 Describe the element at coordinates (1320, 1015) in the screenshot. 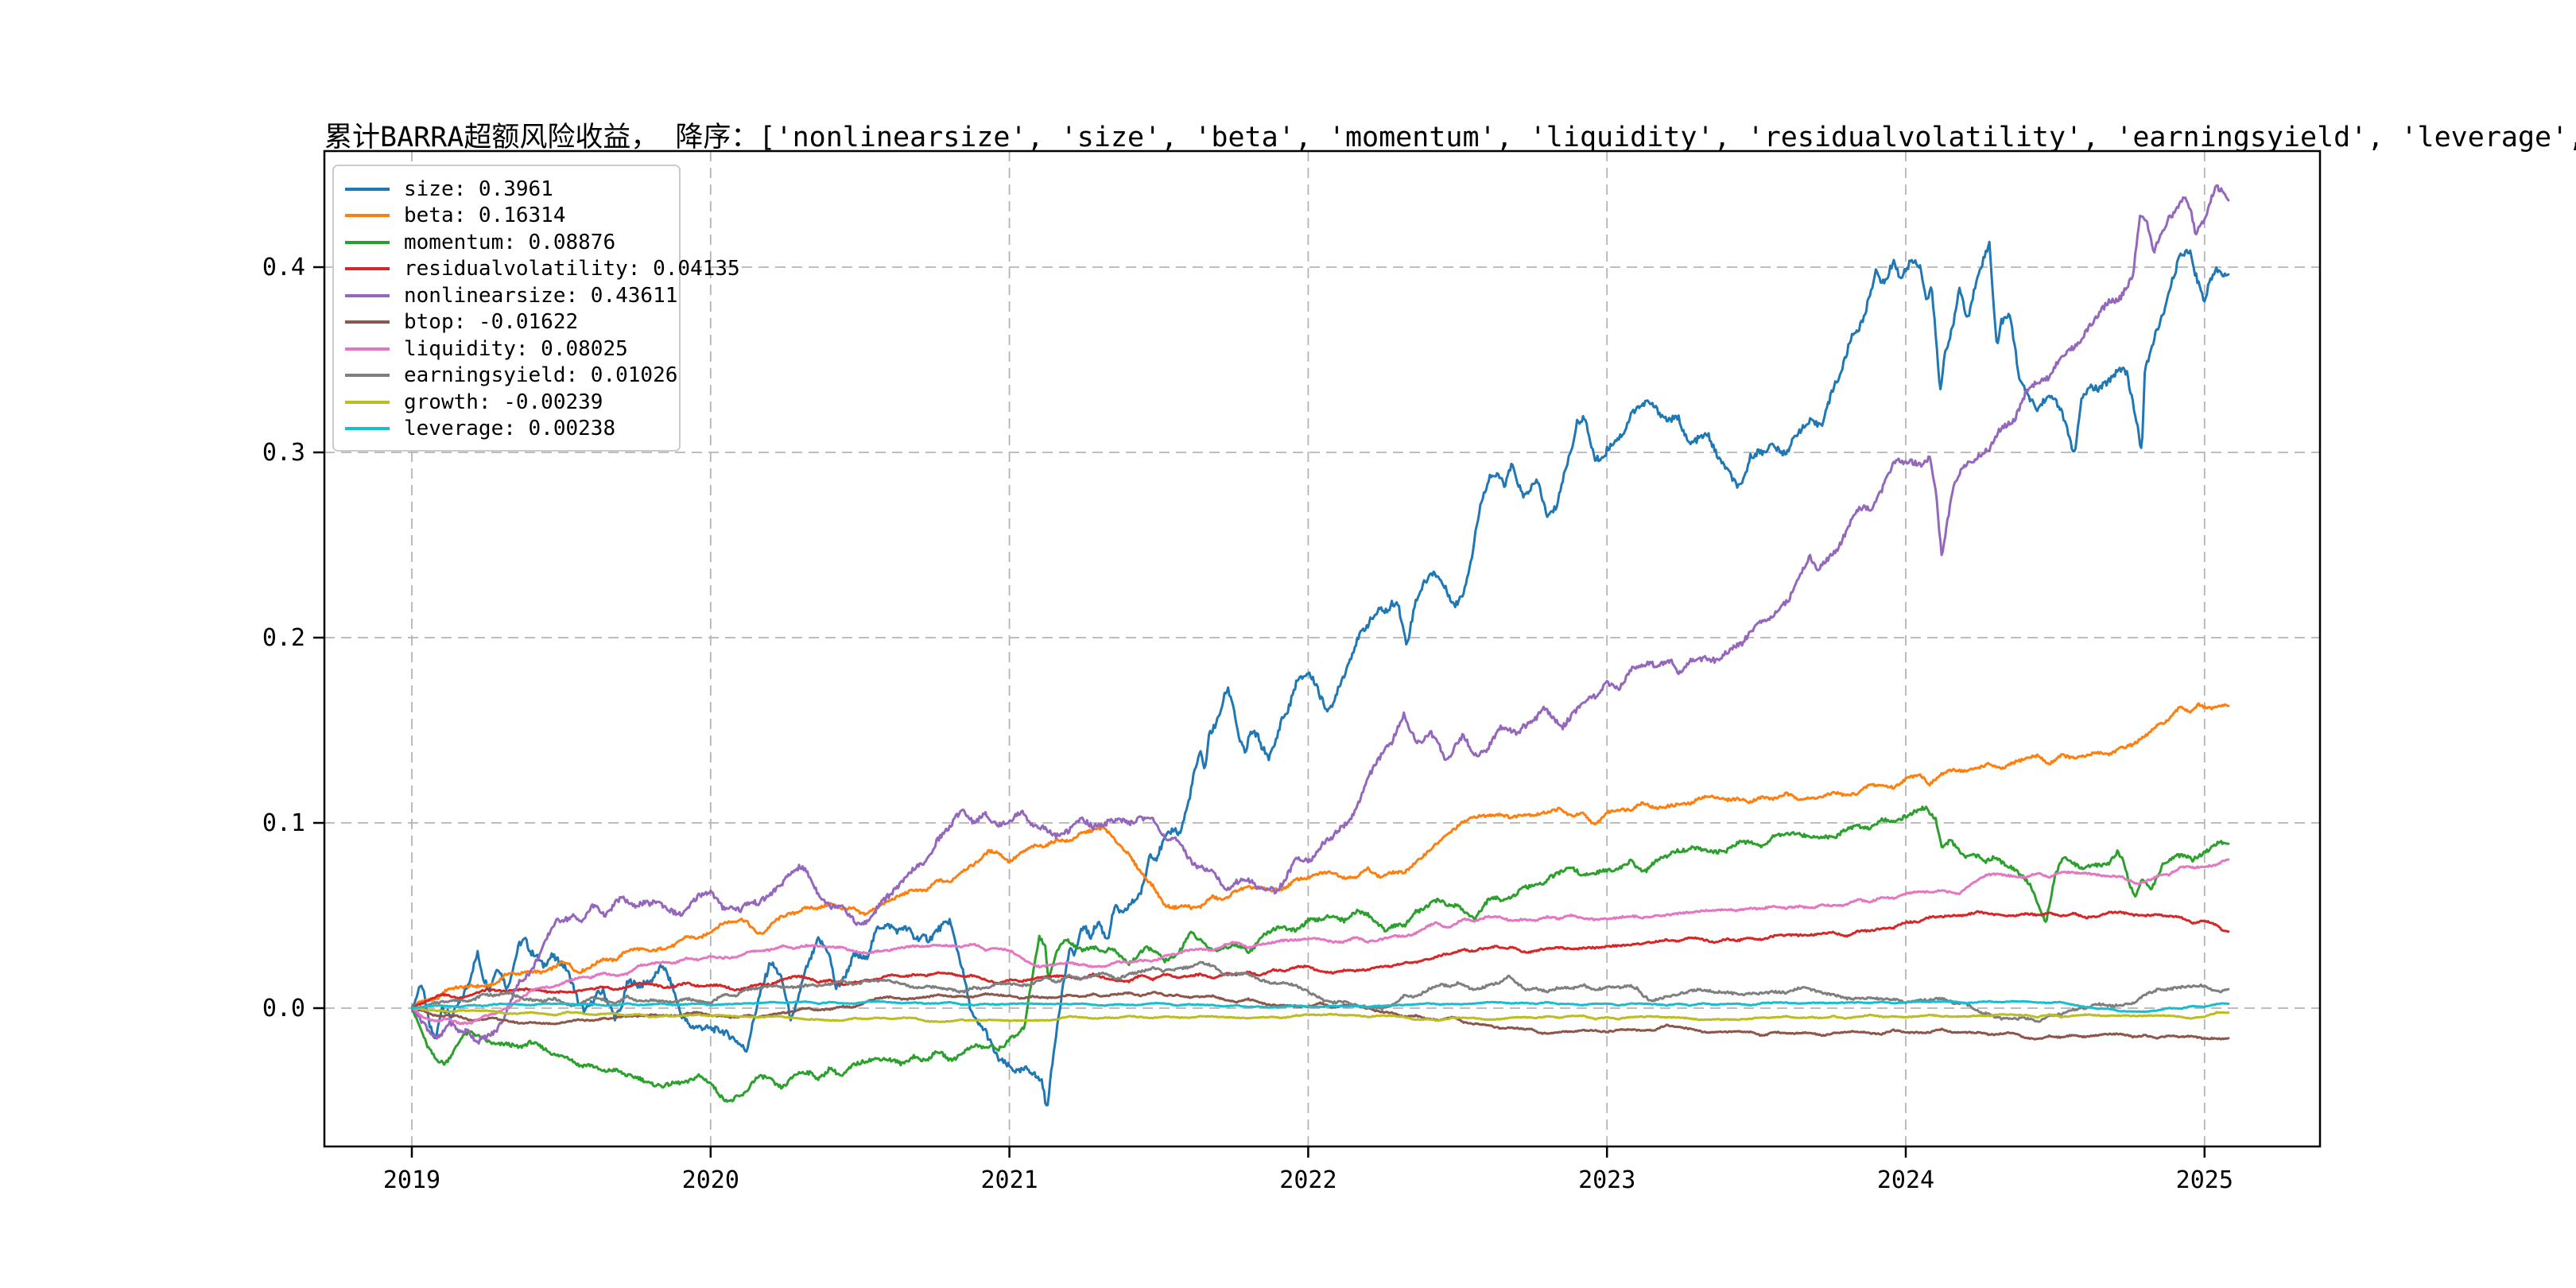

I see `series-line-growth` at that location.